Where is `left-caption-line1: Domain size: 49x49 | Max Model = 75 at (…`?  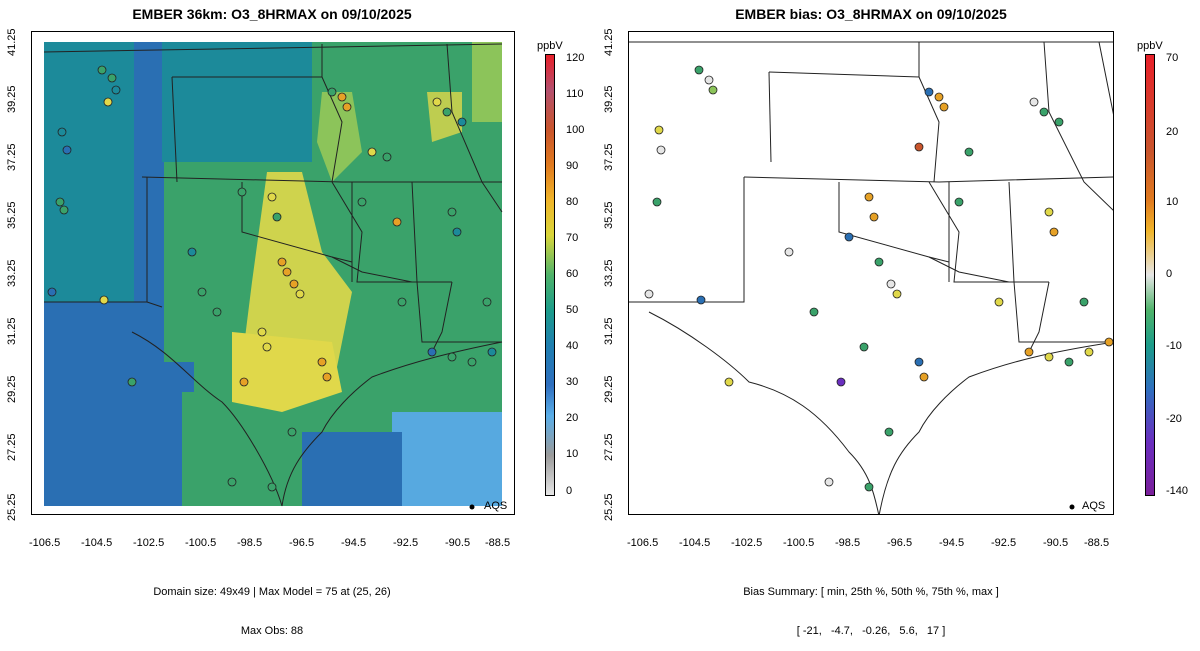 left-caption-line1: Domain size: 49x49 | Max Model = 75 at (… is located at coordinates (272, 592).